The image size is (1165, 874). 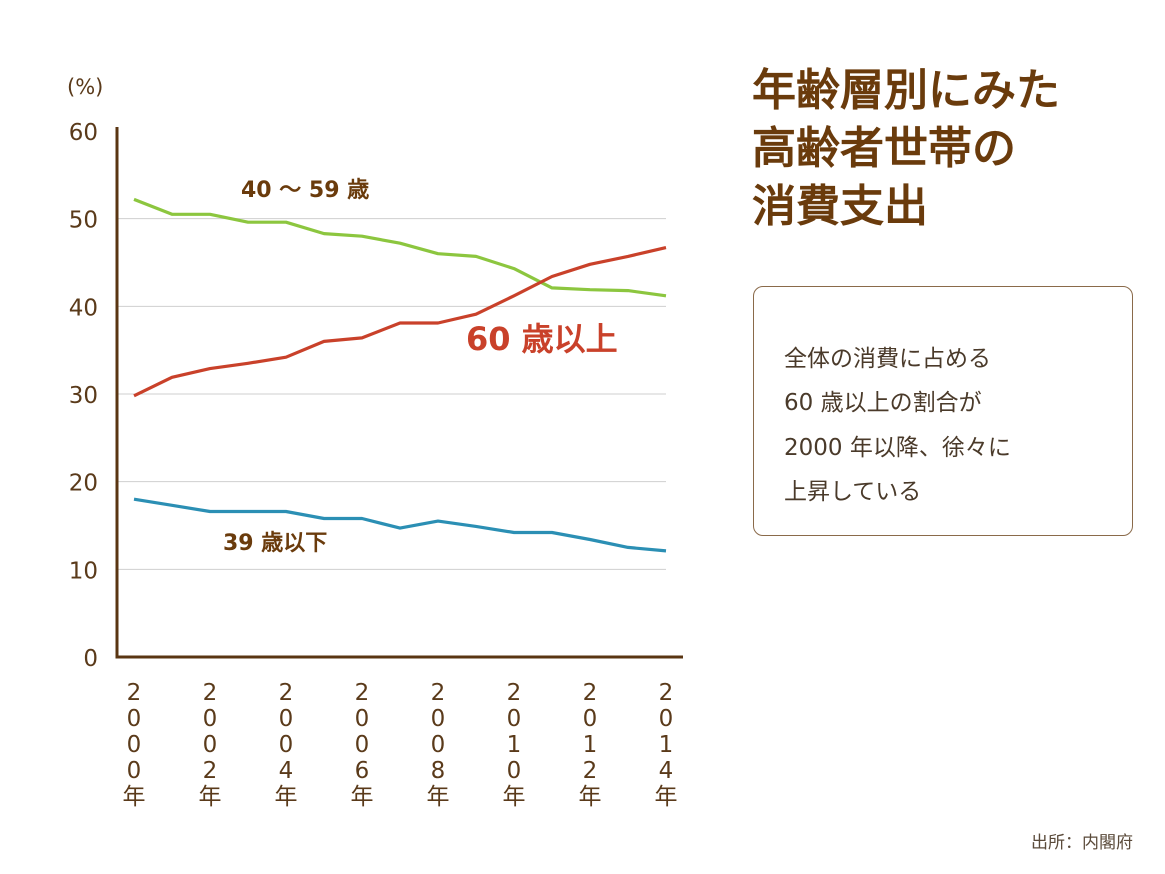 I want to click on y-tick-label: 0, so click(x=90, y=659).